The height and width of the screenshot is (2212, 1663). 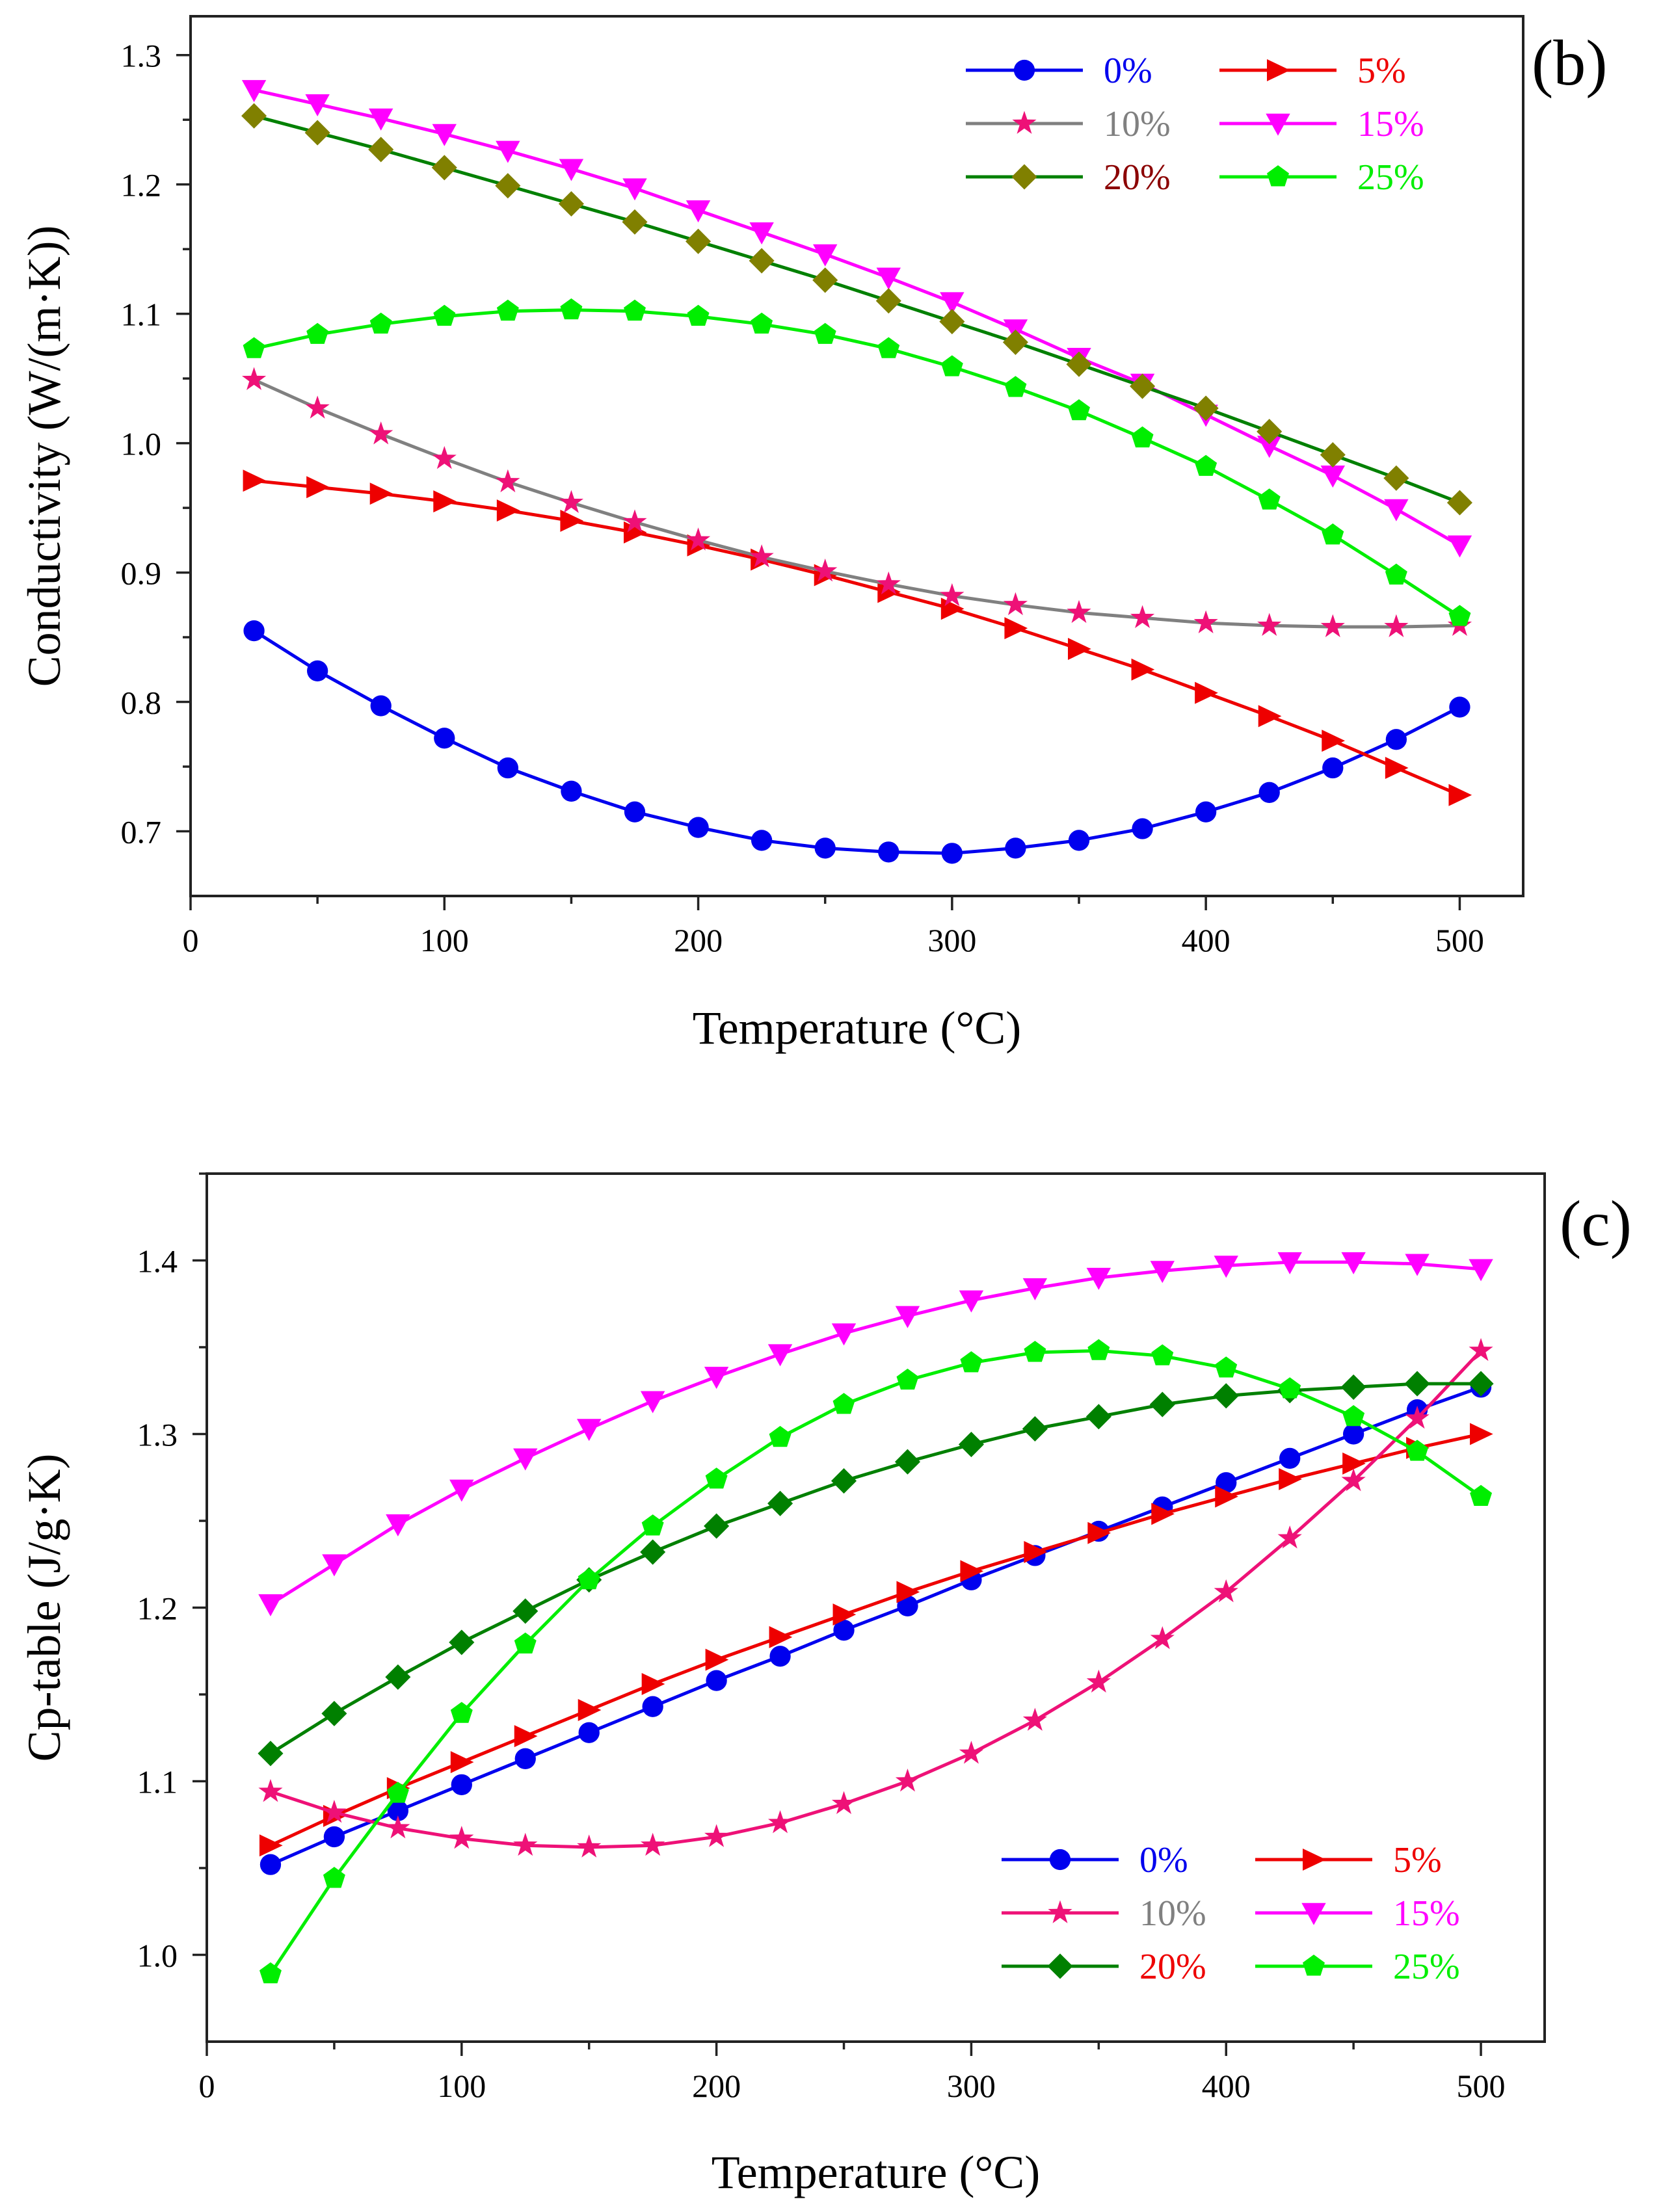 What do you see at coordinates (141, 314) in the screenshot?
I see `y-tick-label: 1.1` at bounding box center [141, 314].